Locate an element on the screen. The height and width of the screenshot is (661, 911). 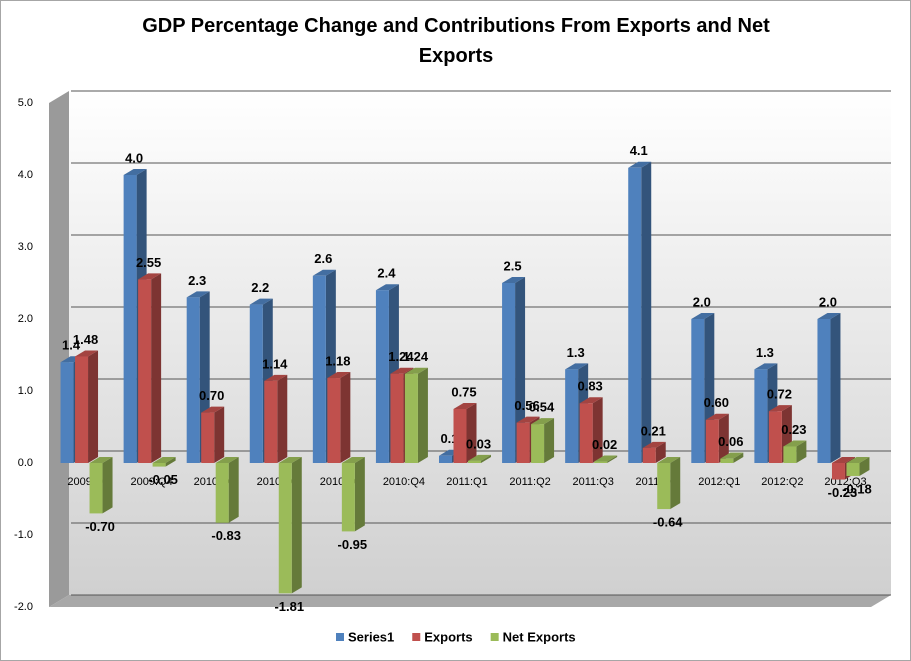
value-label: -1.81 is located at coordinates (289, 606).